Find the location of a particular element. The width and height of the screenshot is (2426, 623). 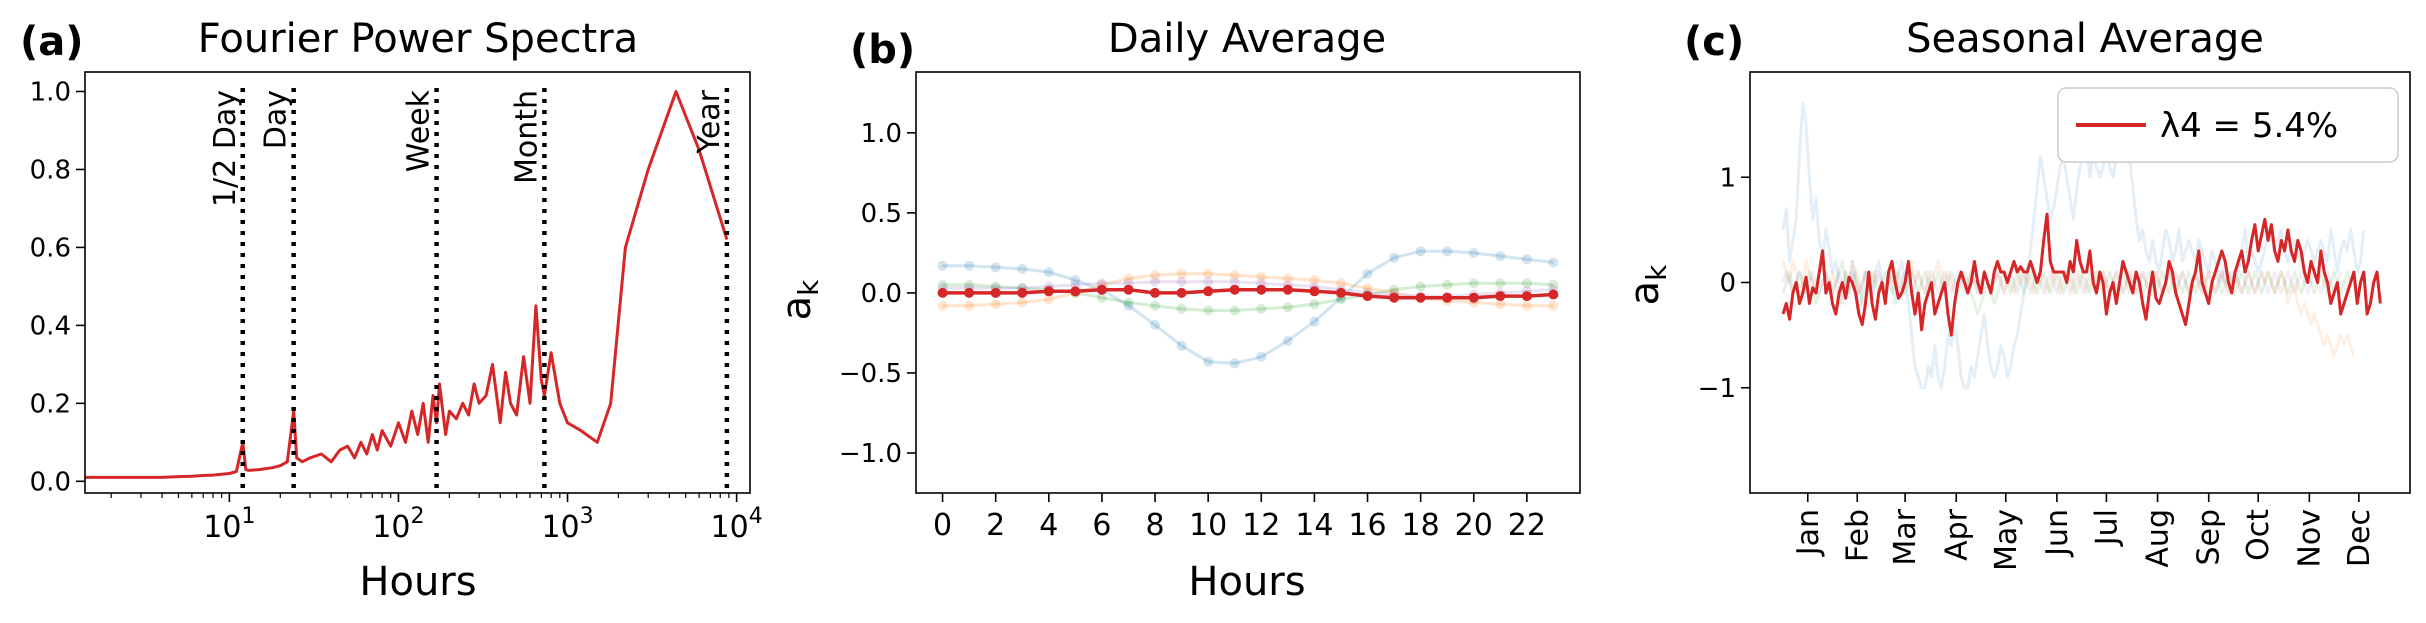

y-tick-label: 0.8 is located at coordinates (50, 170).